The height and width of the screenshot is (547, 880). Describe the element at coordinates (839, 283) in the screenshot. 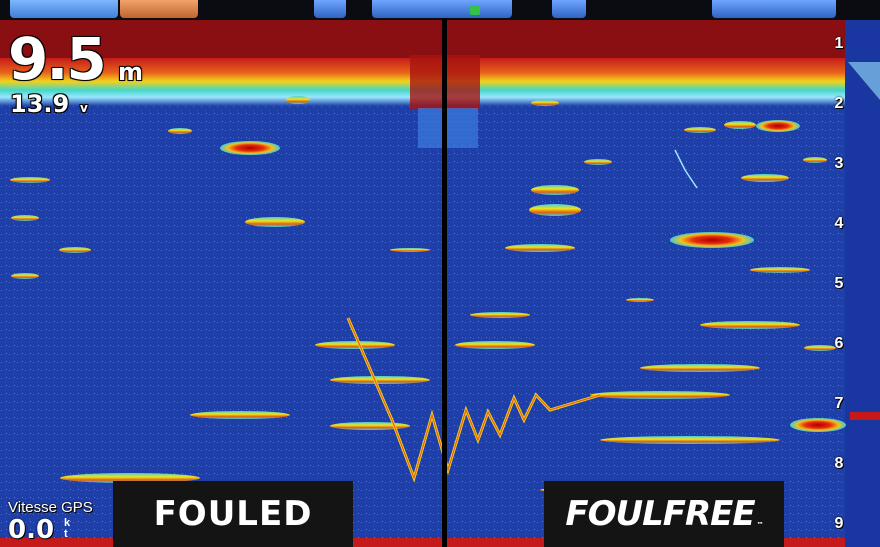

I see `depth-scale-label: 5` at that location.